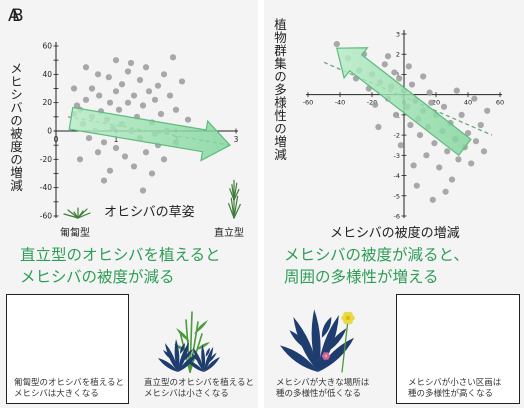  Describe the element at coordinates (14, 16) in the screenshot. I see `panel-a-label: A` at that location.